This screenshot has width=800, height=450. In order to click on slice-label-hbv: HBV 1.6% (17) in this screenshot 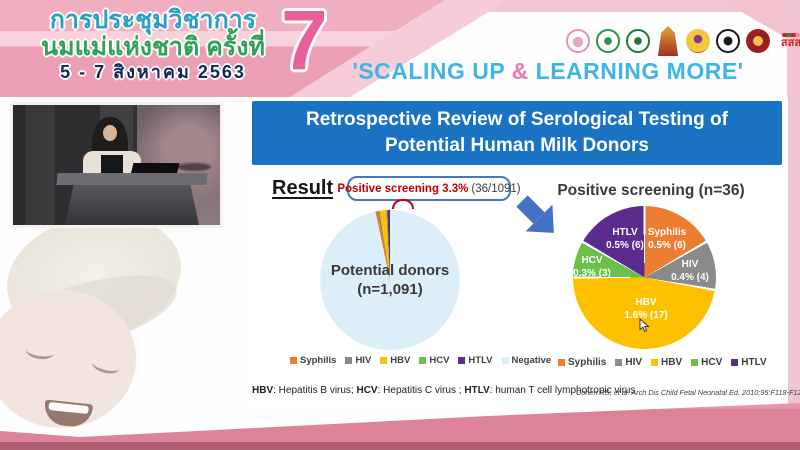, I will do `click(646, 309)`.